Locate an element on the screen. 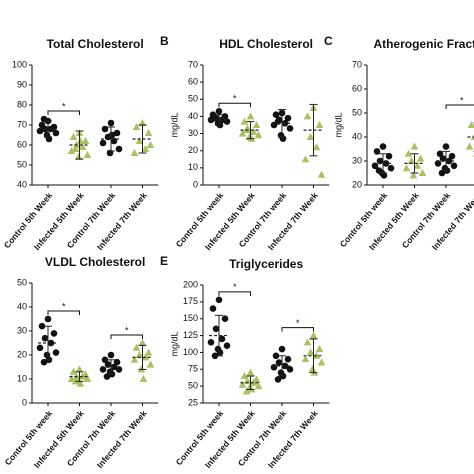 This screenshot has height=474, width=474. panel-letter: E is located at coordinates (164, 261).